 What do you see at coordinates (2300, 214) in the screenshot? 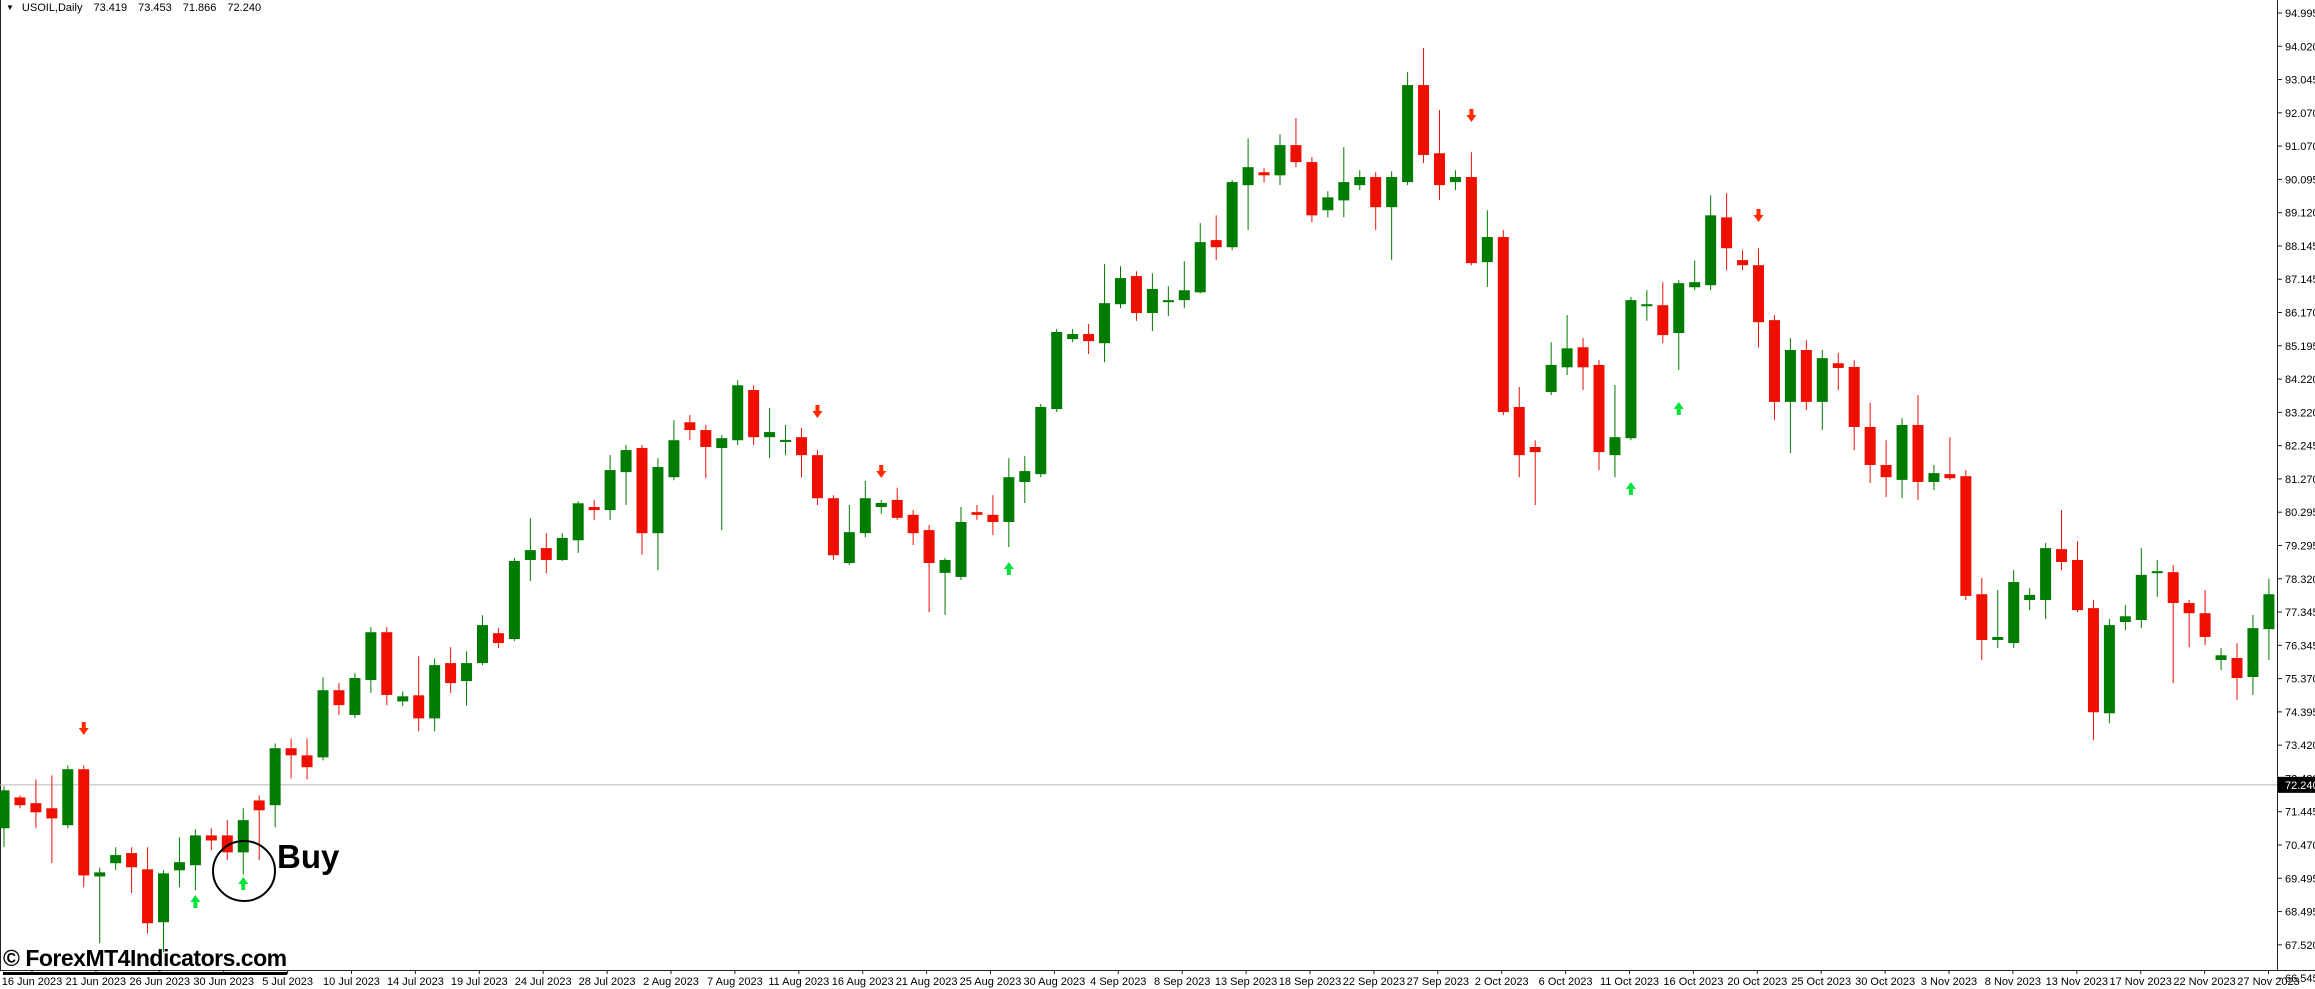
I see `price-axis-label: 89.120` at bounding box center [2300, 214].